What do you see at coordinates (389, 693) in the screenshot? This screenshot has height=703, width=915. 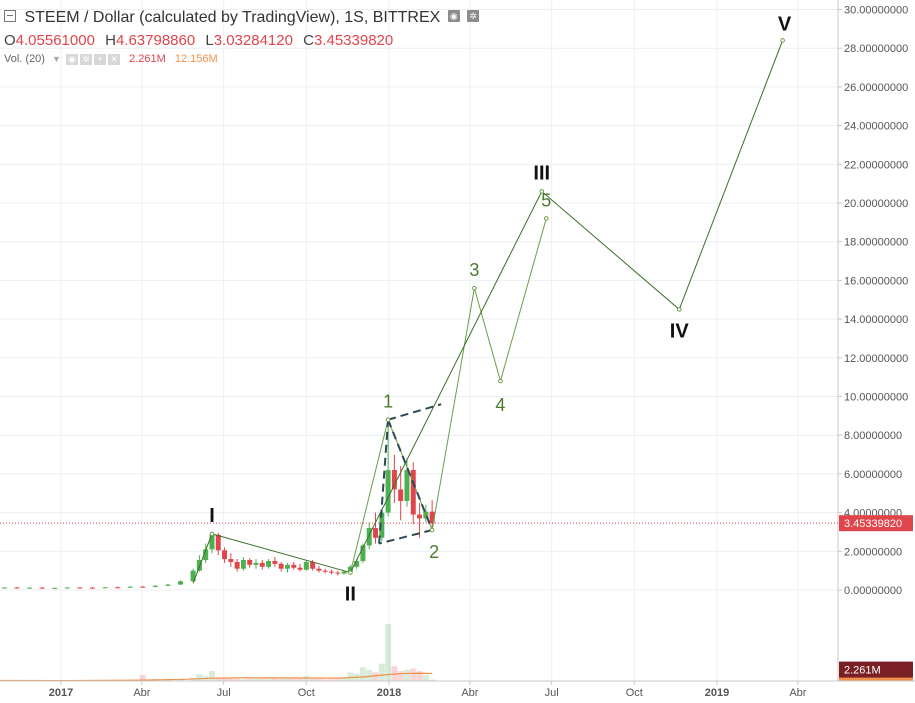 I see `time-tick-label: 2018` at bounding box center [389, 693].